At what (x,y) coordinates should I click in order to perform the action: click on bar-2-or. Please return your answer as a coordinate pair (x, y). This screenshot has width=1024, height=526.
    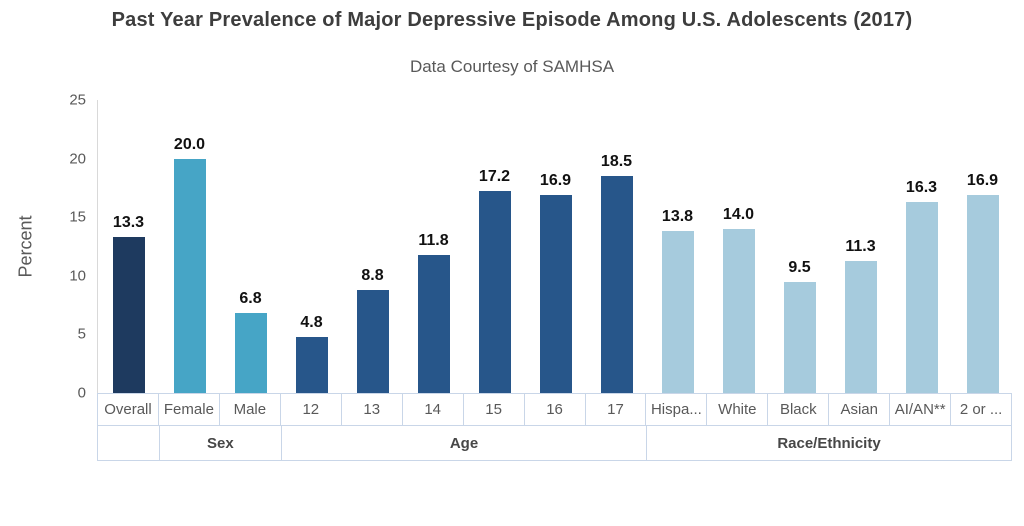
    Looking at the image, I should click on (982, 293).